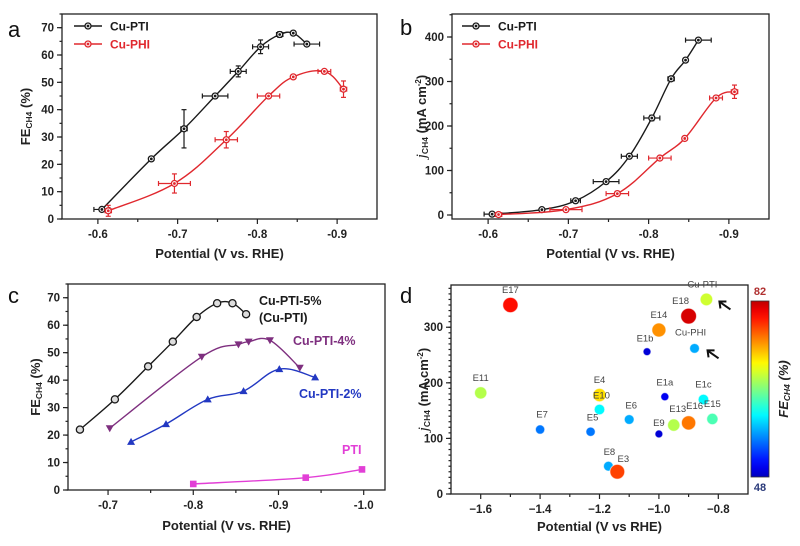 Image resolution: width=800 pixels, height=546 pixels. What do you see at coordinates (481, 378) in the screenshot?
I see `point-label: E11` at bounding box center [481, 378].